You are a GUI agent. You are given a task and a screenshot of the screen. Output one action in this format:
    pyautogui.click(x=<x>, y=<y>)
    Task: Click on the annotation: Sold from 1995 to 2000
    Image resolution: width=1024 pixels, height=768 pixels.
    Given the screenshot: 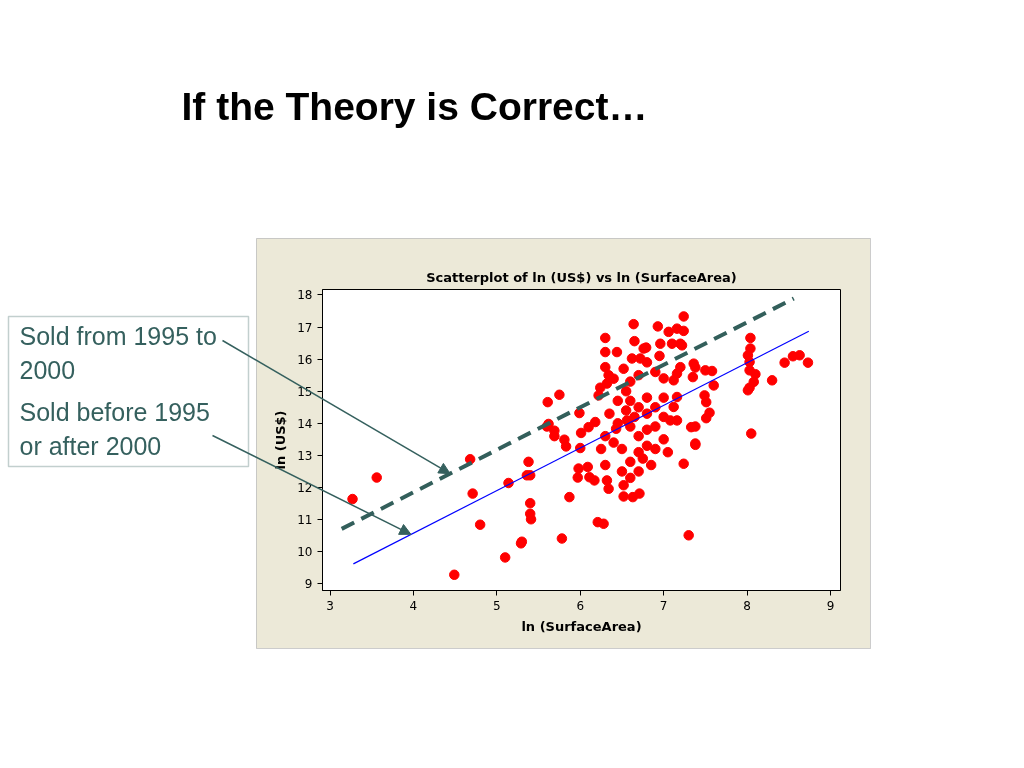 What is the action you would take?
    pyautogui.click(x=118, y=352)
    